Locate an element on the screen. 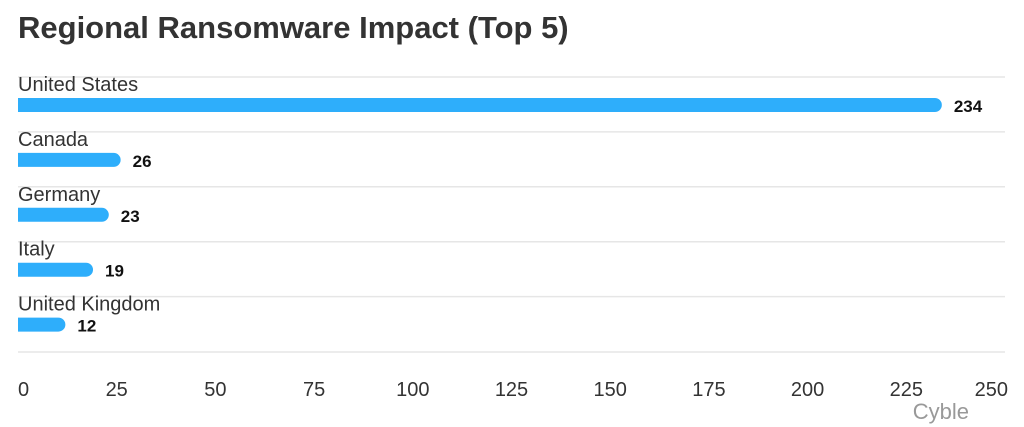 The image size is (1024, 427). x-tick-label: 0 is located at coordinates (23, 390).